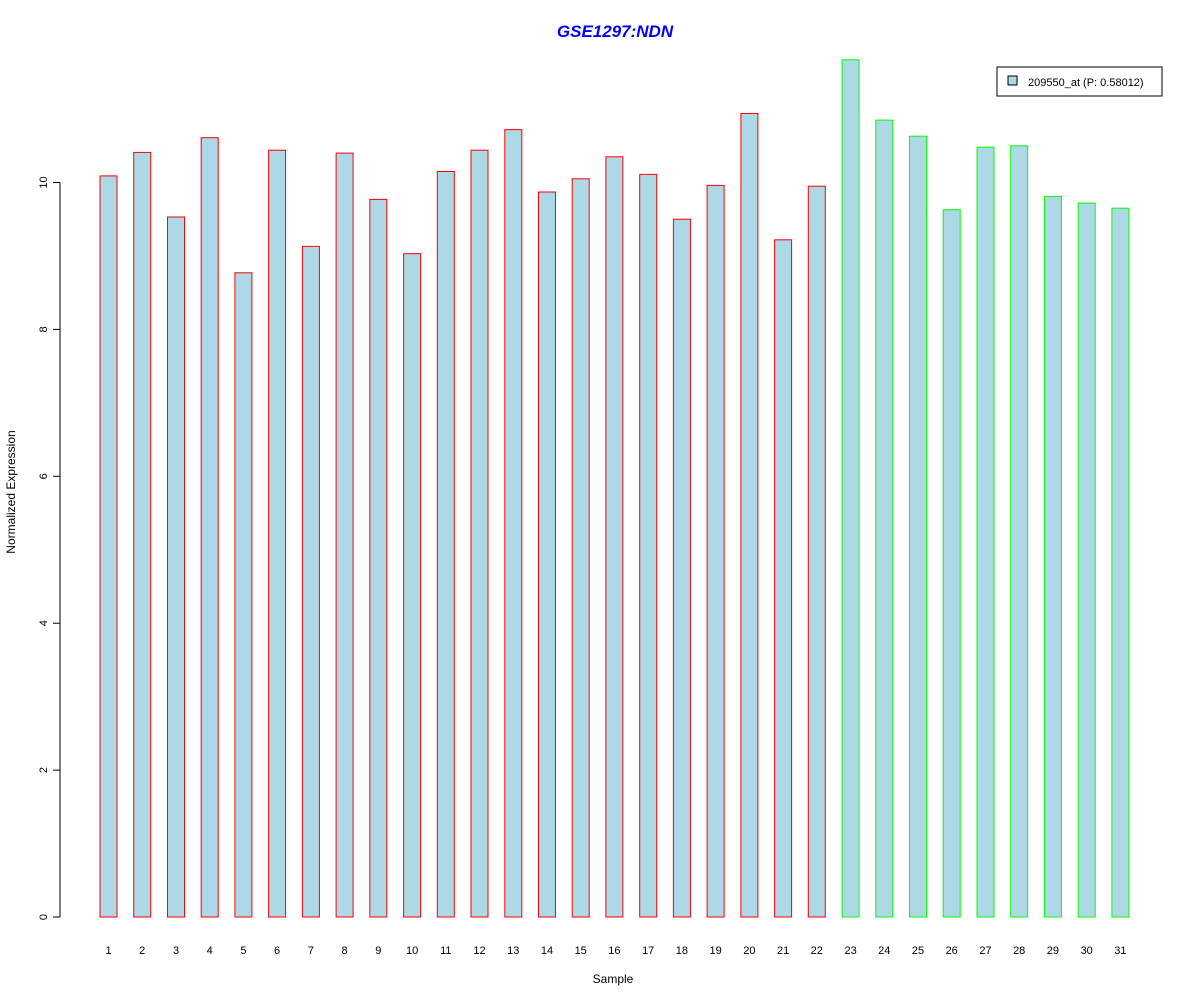 The height and width of the screenshot is (1000, 1200). Describe the element at coordinates (44, 476) in the screenshot. I see `y-tick-label: 6` at that location.